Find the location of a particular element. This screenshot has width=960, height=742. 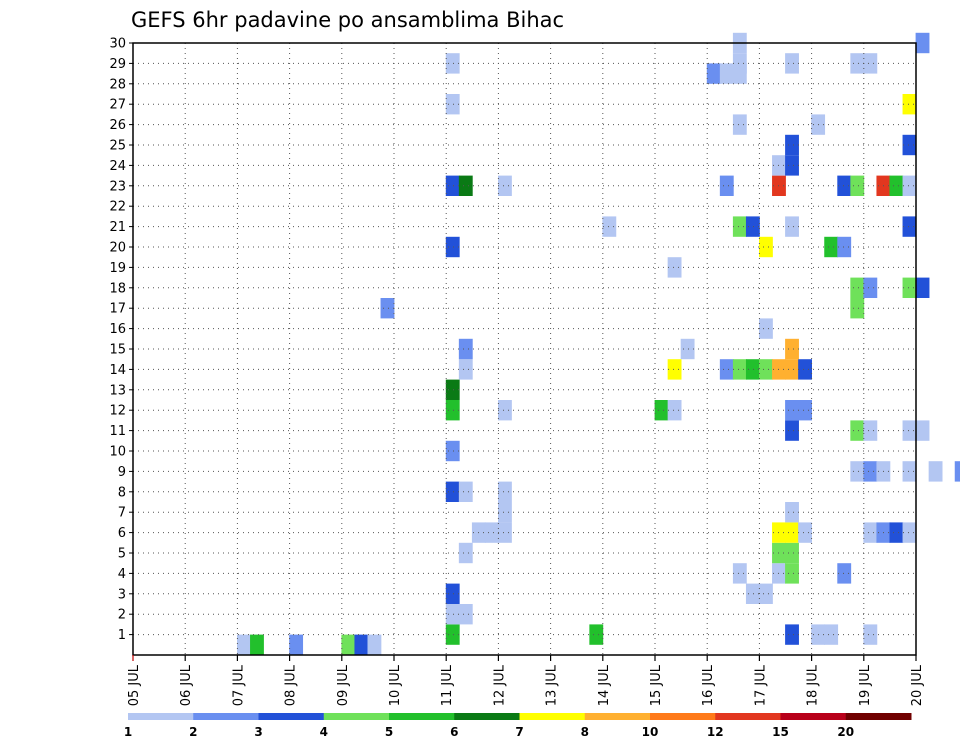

x-tick-label: 14 JUL is located at coordinates (604, 685).